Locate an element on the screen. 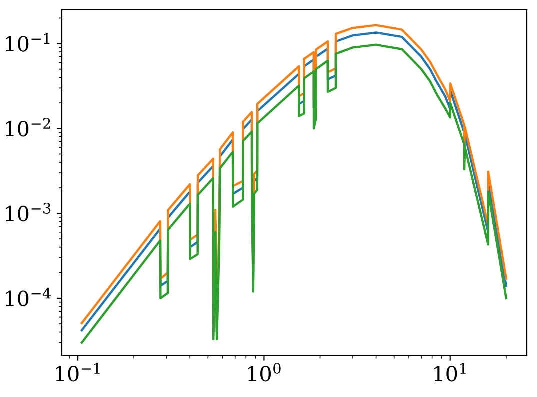 This screenshot has height=397, width=537. y-tick-label: 10$^{−2}$ is located at coordinates (28, 127).